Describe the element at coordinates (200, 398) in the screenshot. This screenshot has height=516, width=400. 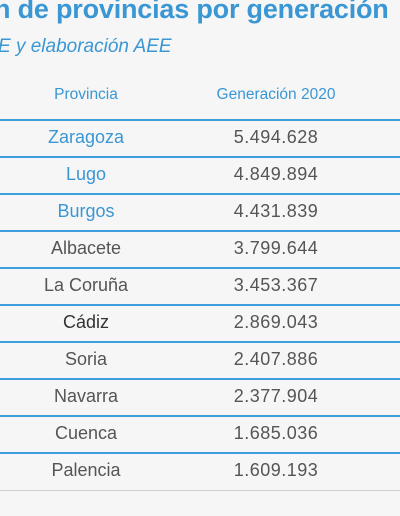
I see `table-row: Navarra 2.377.904` at that location.